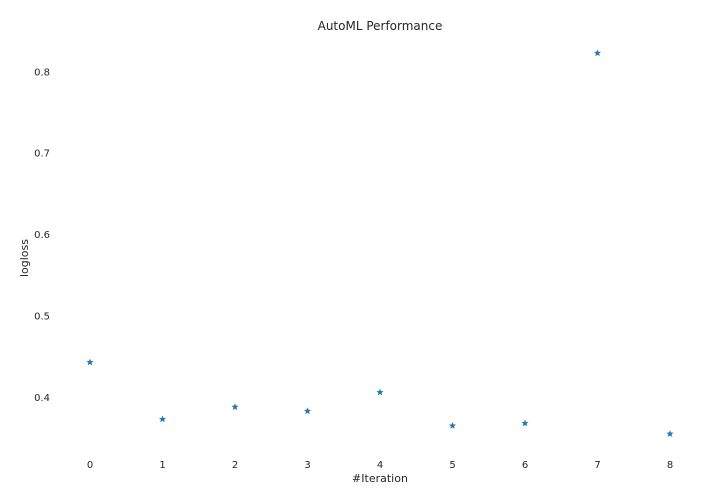 The width and height of the screenshot is (720, 504). What do you see at coordinates (380, 478) in the screenshot?
I see `x-axis-label: #Iteration` at bounding box center [380, 478].